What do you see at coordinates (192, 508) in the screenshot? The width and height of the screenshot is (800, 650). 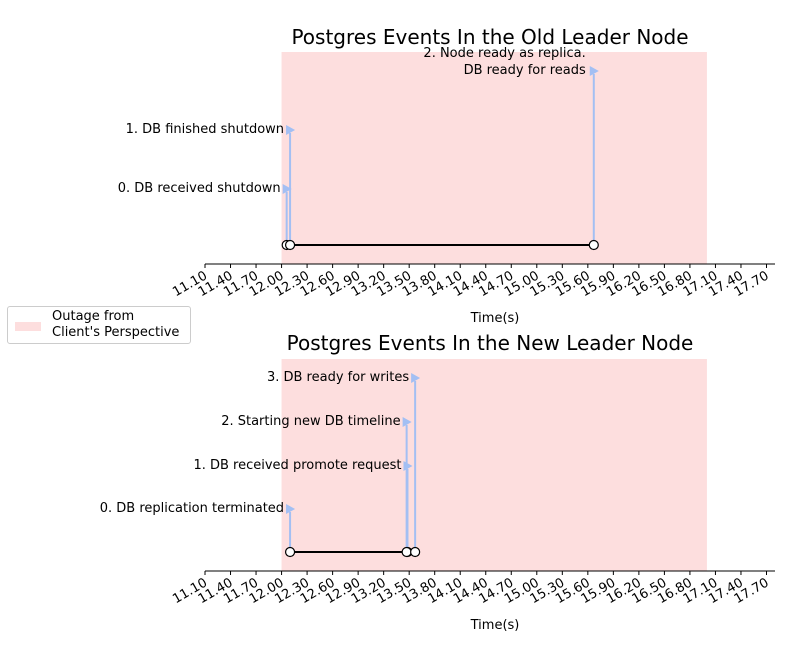 I see `panel1-event-label-0: 0. DB replication terminated` at bounding box center [192, 508].